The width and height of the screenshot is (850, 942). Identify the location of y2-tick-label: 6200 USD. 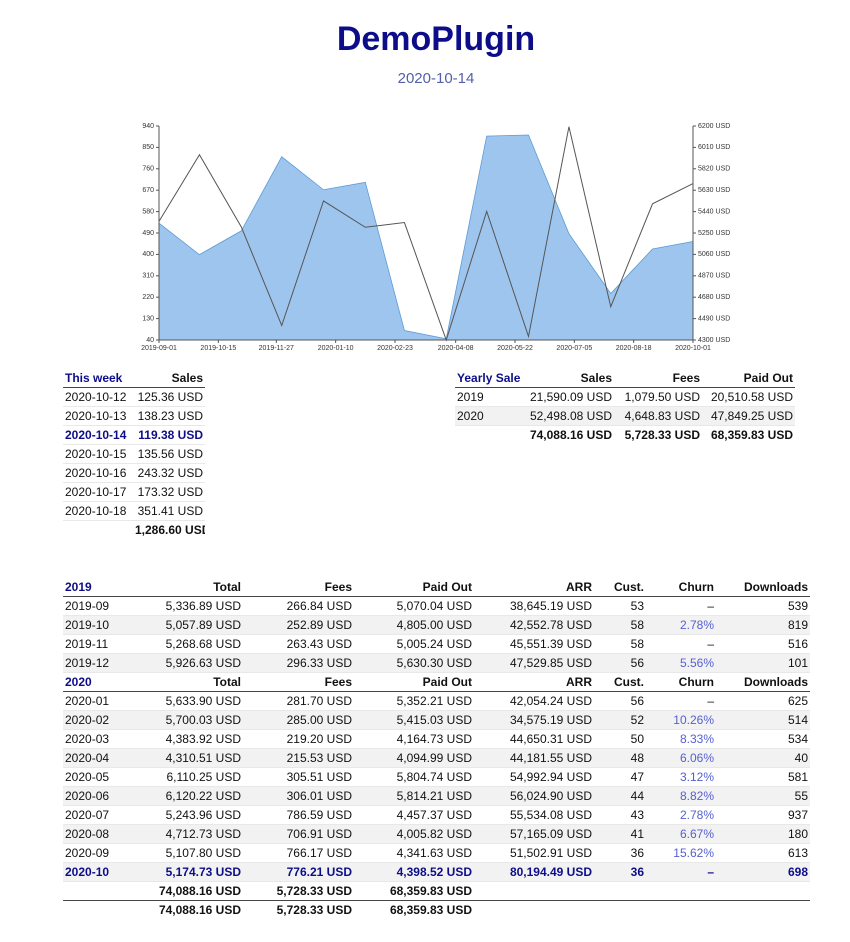
(714, 126).